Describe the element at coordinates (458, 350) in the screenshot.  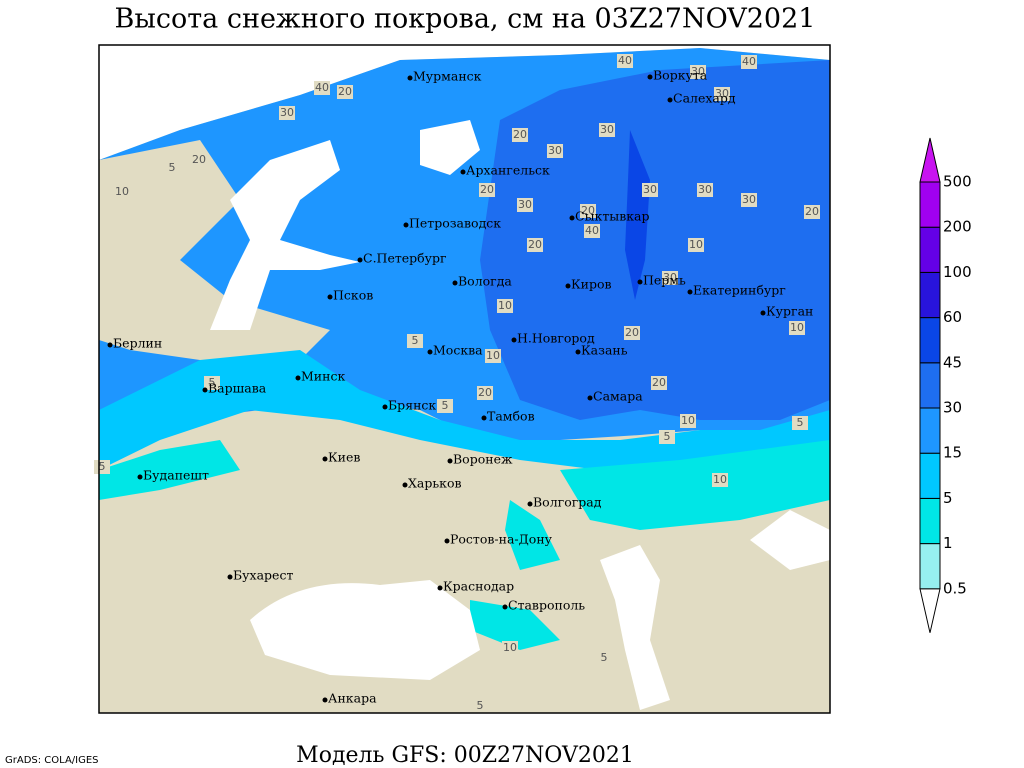
I see `city-label: Москва` at that location.